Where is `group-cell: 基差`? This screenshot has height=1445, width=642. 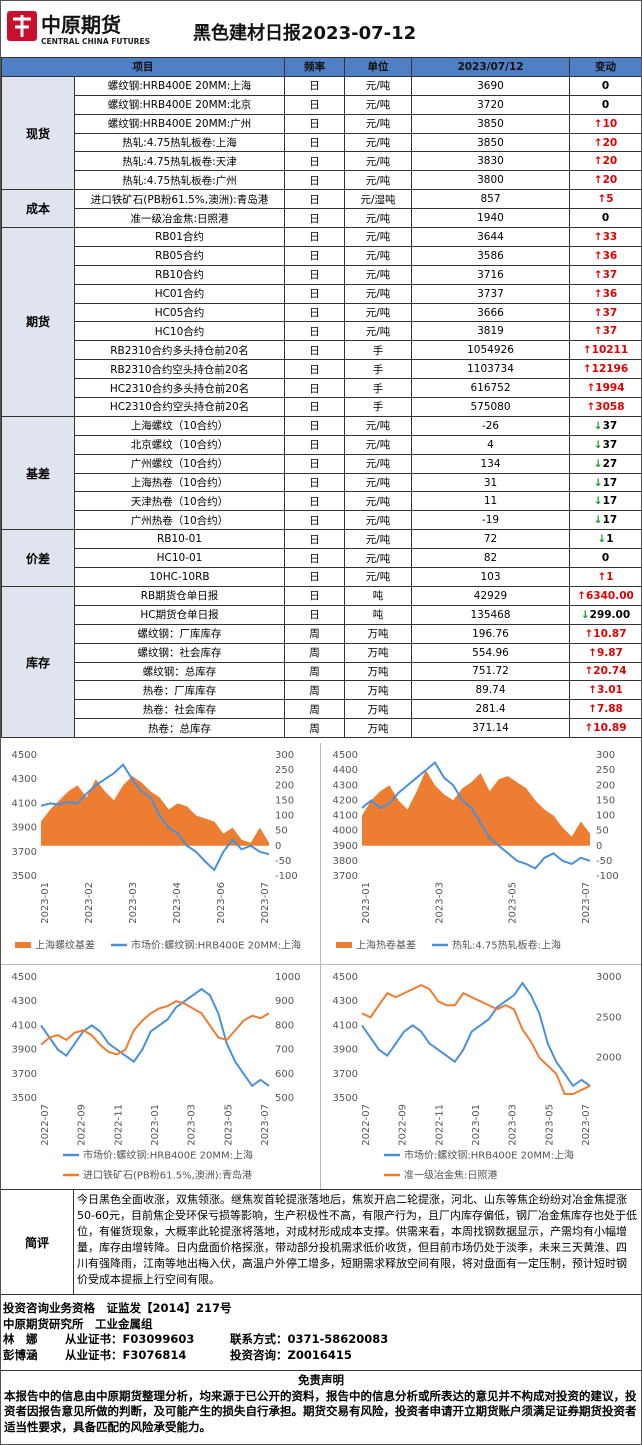 group-cell: 基差 is located at coordinates (38, 473).